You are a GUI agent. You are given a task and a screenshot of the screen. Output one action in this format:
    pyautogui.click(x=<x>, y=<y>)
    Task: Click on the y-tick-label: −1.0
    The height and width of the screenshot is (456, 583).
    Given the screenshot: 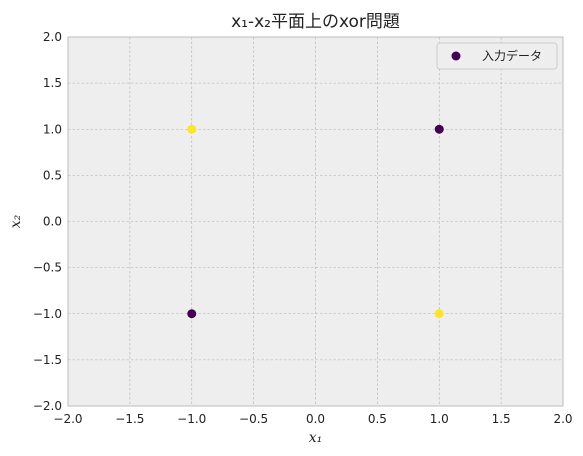 What is the action you would take?
    pyautogui.click(x=47, y=314)
    